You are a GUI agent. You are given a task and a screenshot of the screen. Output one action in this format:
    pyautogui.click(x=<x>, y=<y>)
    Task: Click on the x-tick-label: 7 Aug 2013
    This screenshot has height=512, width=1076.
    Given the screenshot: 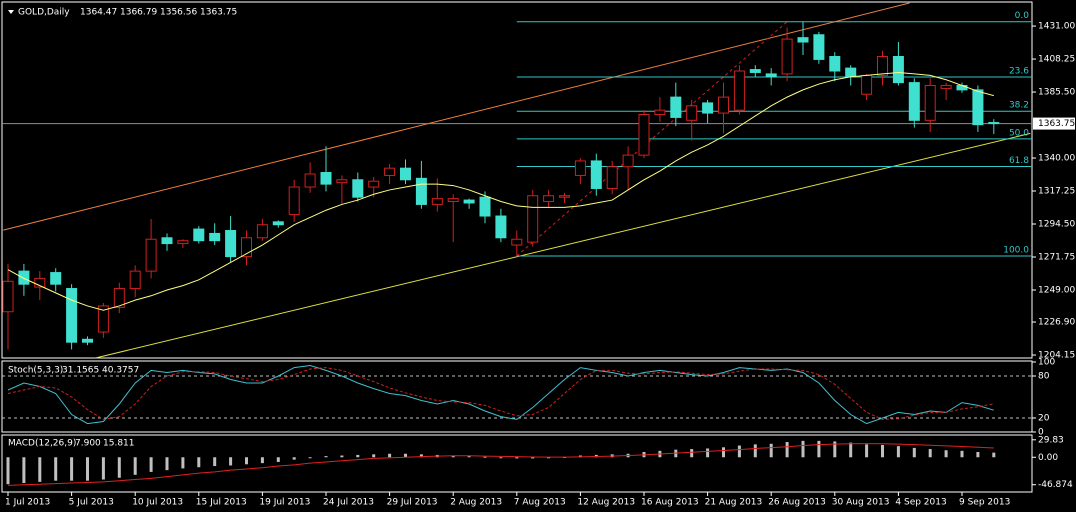 What is the action you would take?
    pyautogui.click(x=540, y=503)
    